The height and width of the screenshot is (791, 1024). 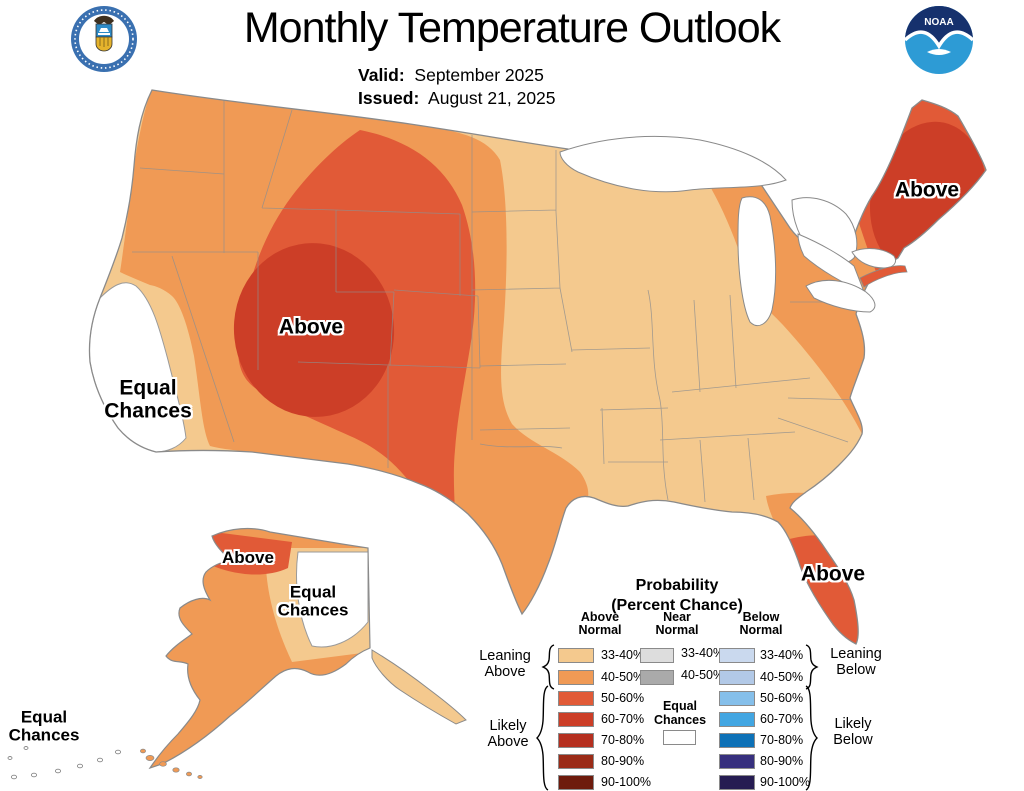 What do you see at coordinates (626, 782) in the screenshot?
I see `legend-range-above-90-100: 90-100%` at bounding box center [626, 782].